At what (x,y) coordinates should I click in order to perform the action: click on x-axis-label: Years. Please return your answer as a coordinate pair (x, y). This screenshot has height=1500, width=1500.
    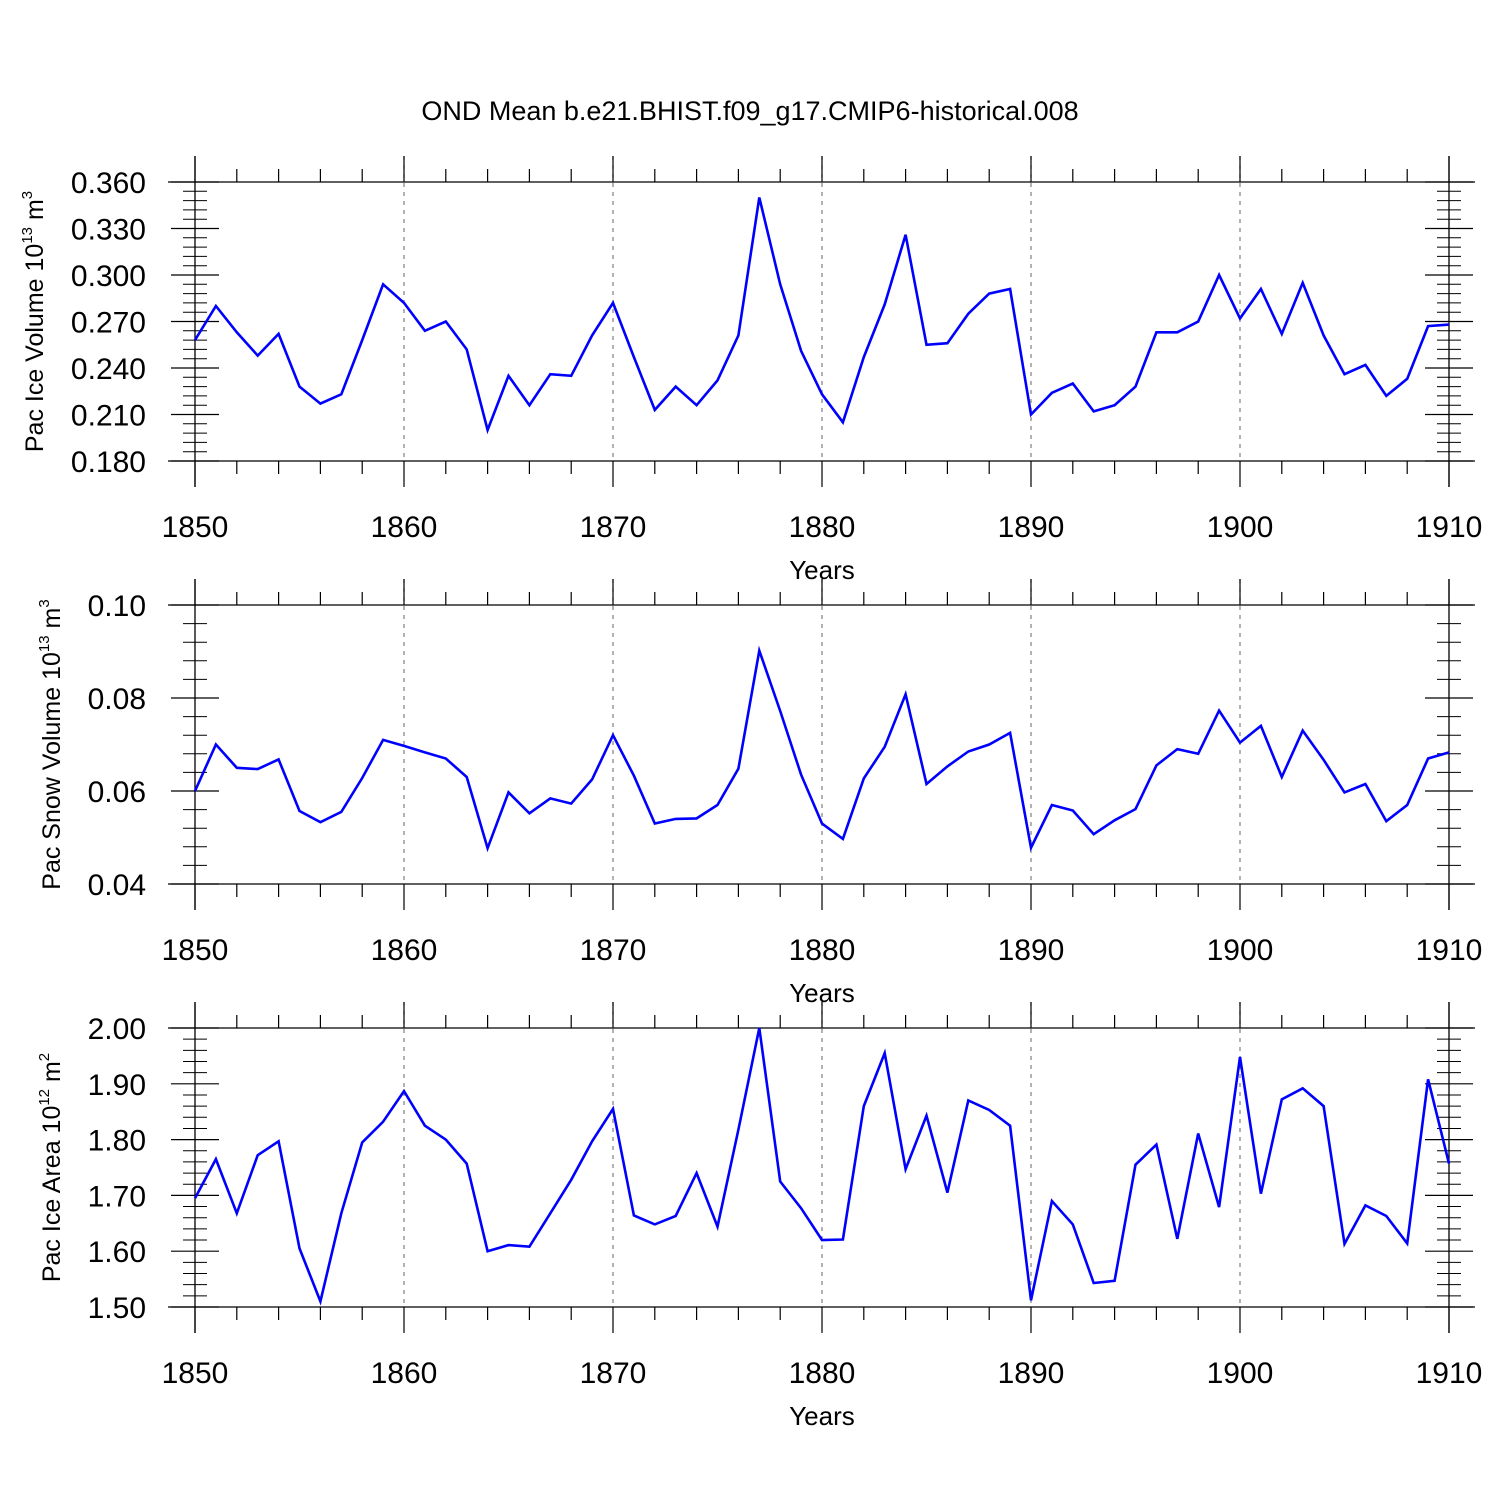
    Looking at the image, I should click on (822, 1416).